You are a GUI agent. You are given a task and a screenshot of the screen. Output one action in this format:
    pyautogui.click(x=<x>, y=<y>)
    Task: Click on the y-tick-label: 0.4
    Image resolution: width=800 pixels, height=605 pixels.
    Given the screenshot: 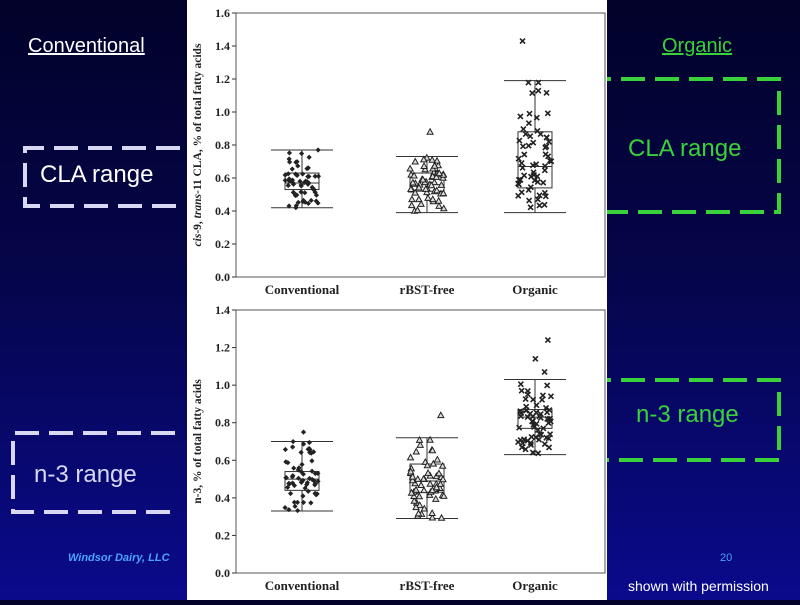 What is the action you would take?
    pyautogui.click(x=222, y=498)
    